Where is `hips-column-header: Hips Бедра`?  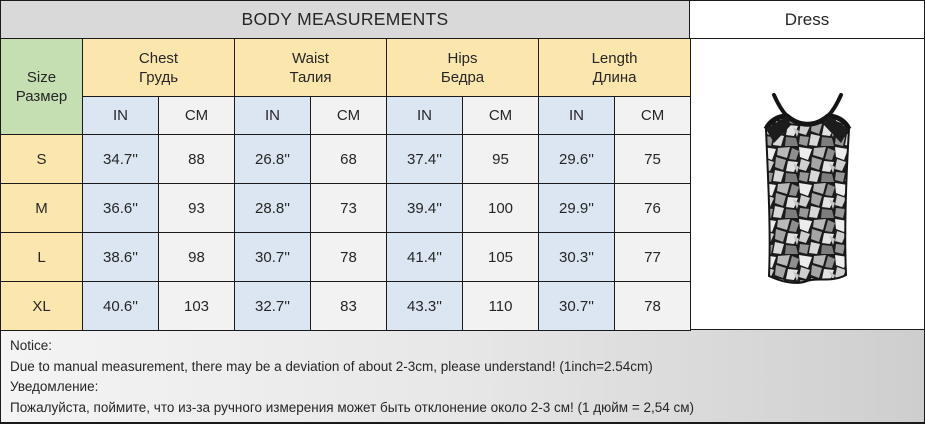 hips-column-header: Hips Бедра is located at coordinates (462, 67).